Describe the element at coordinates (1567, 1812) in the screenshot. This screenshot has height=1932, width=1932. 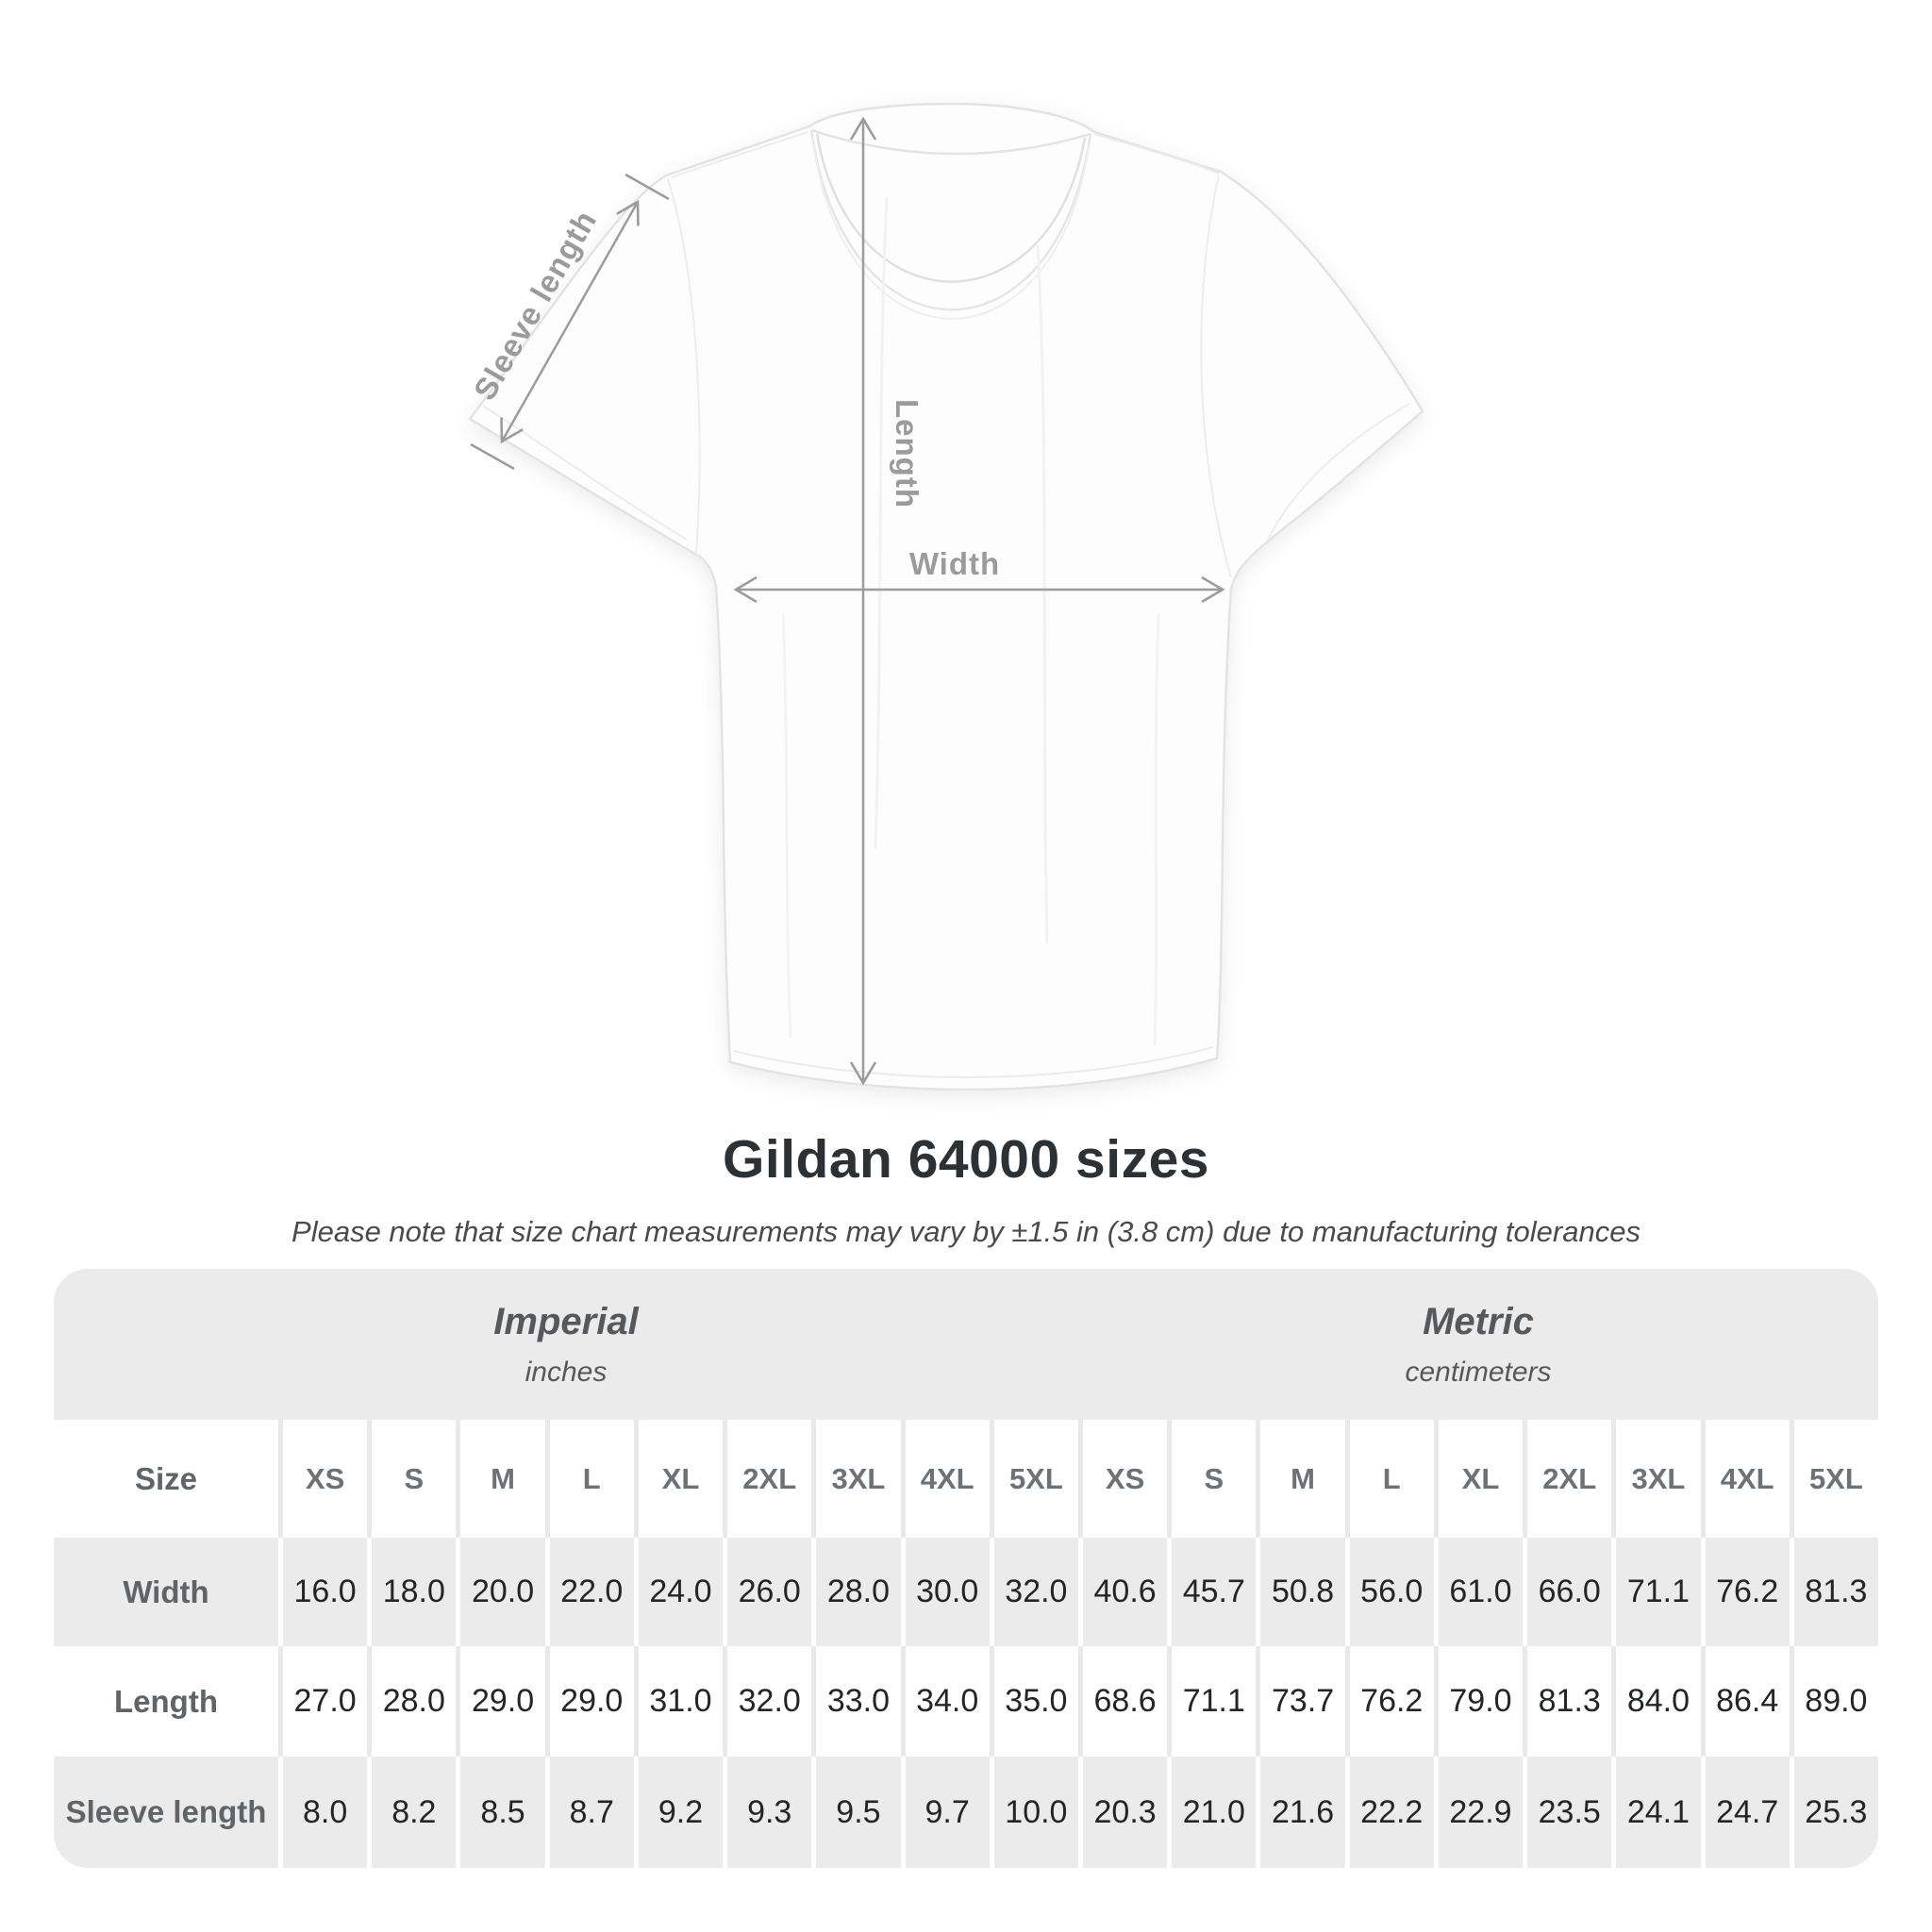
I see `value-cell-metric: 23.5` at that location.